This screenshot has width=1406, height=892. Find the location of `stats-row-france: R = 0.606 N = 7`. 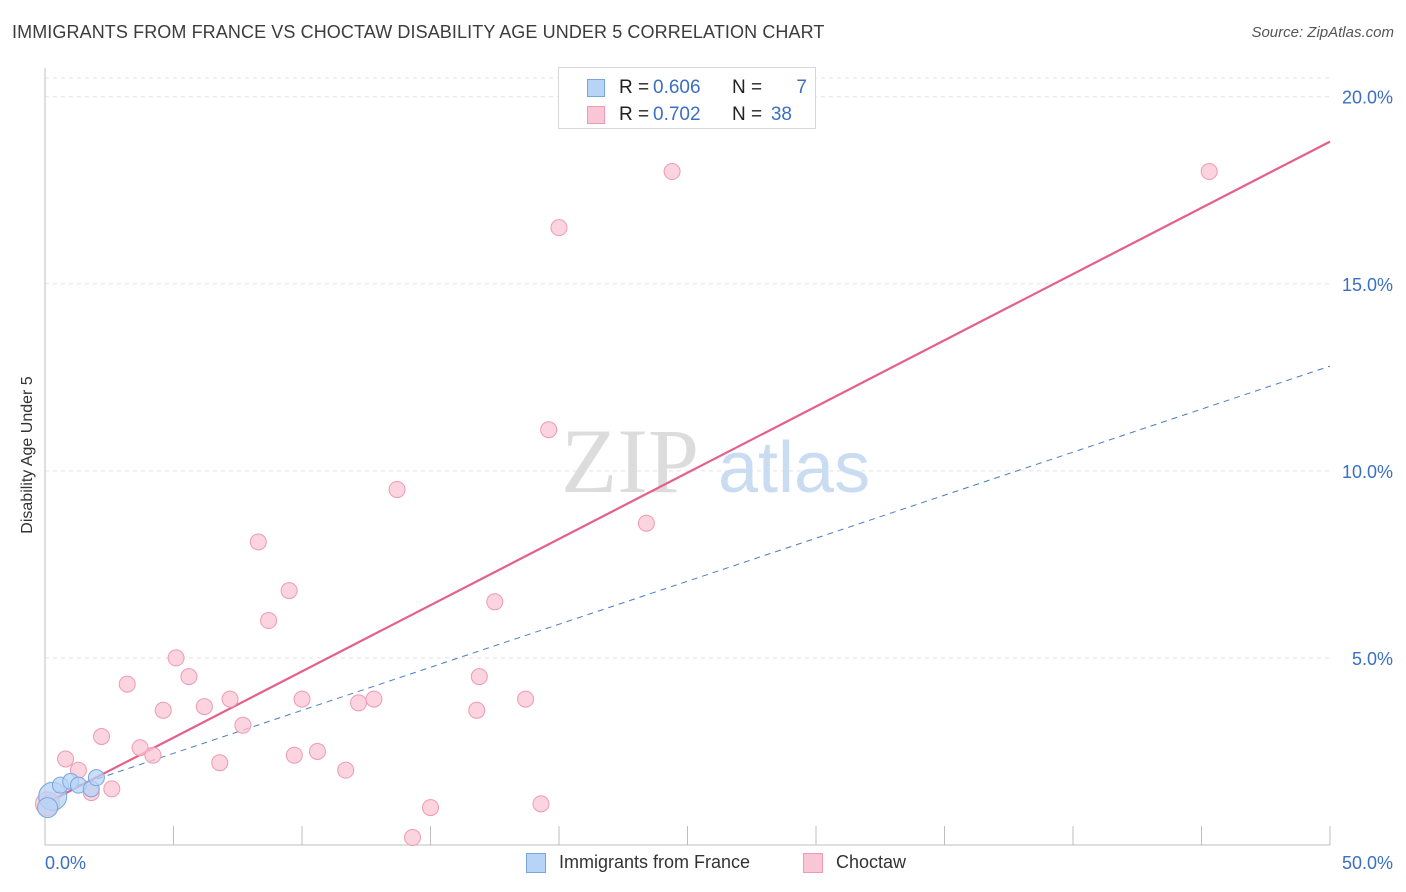

stats-row-france: R = 0.606 N = 7 is located at coordinates (687, 88).